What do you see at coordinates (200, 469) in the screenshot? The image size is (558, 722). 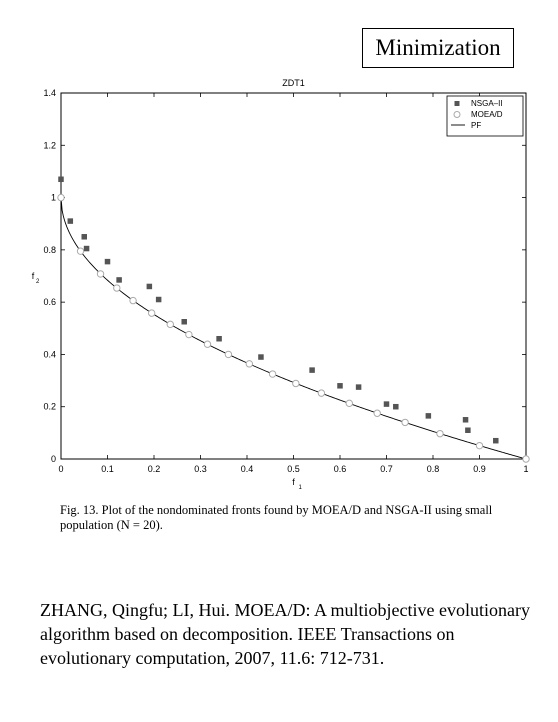 I see `x-tick-label: 0.3` at bounding box center [200, 469].